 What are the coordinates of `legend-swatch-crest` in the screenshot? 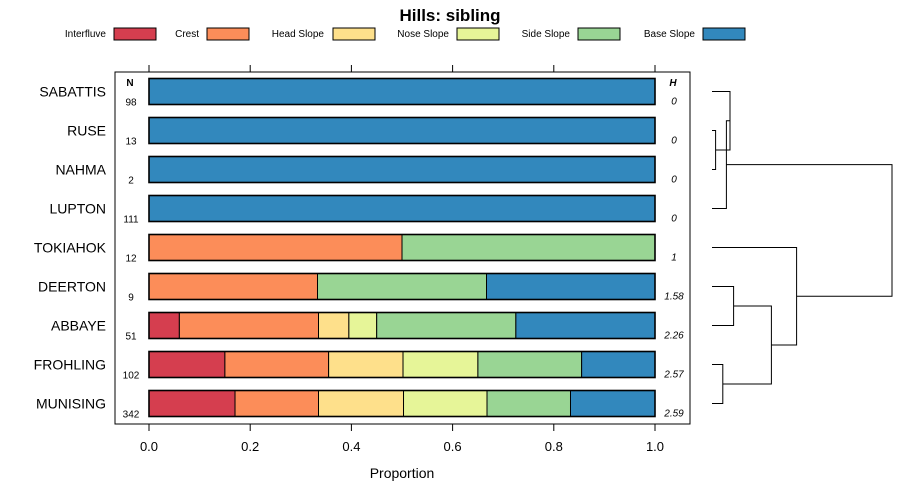 It's located at (228, 34).